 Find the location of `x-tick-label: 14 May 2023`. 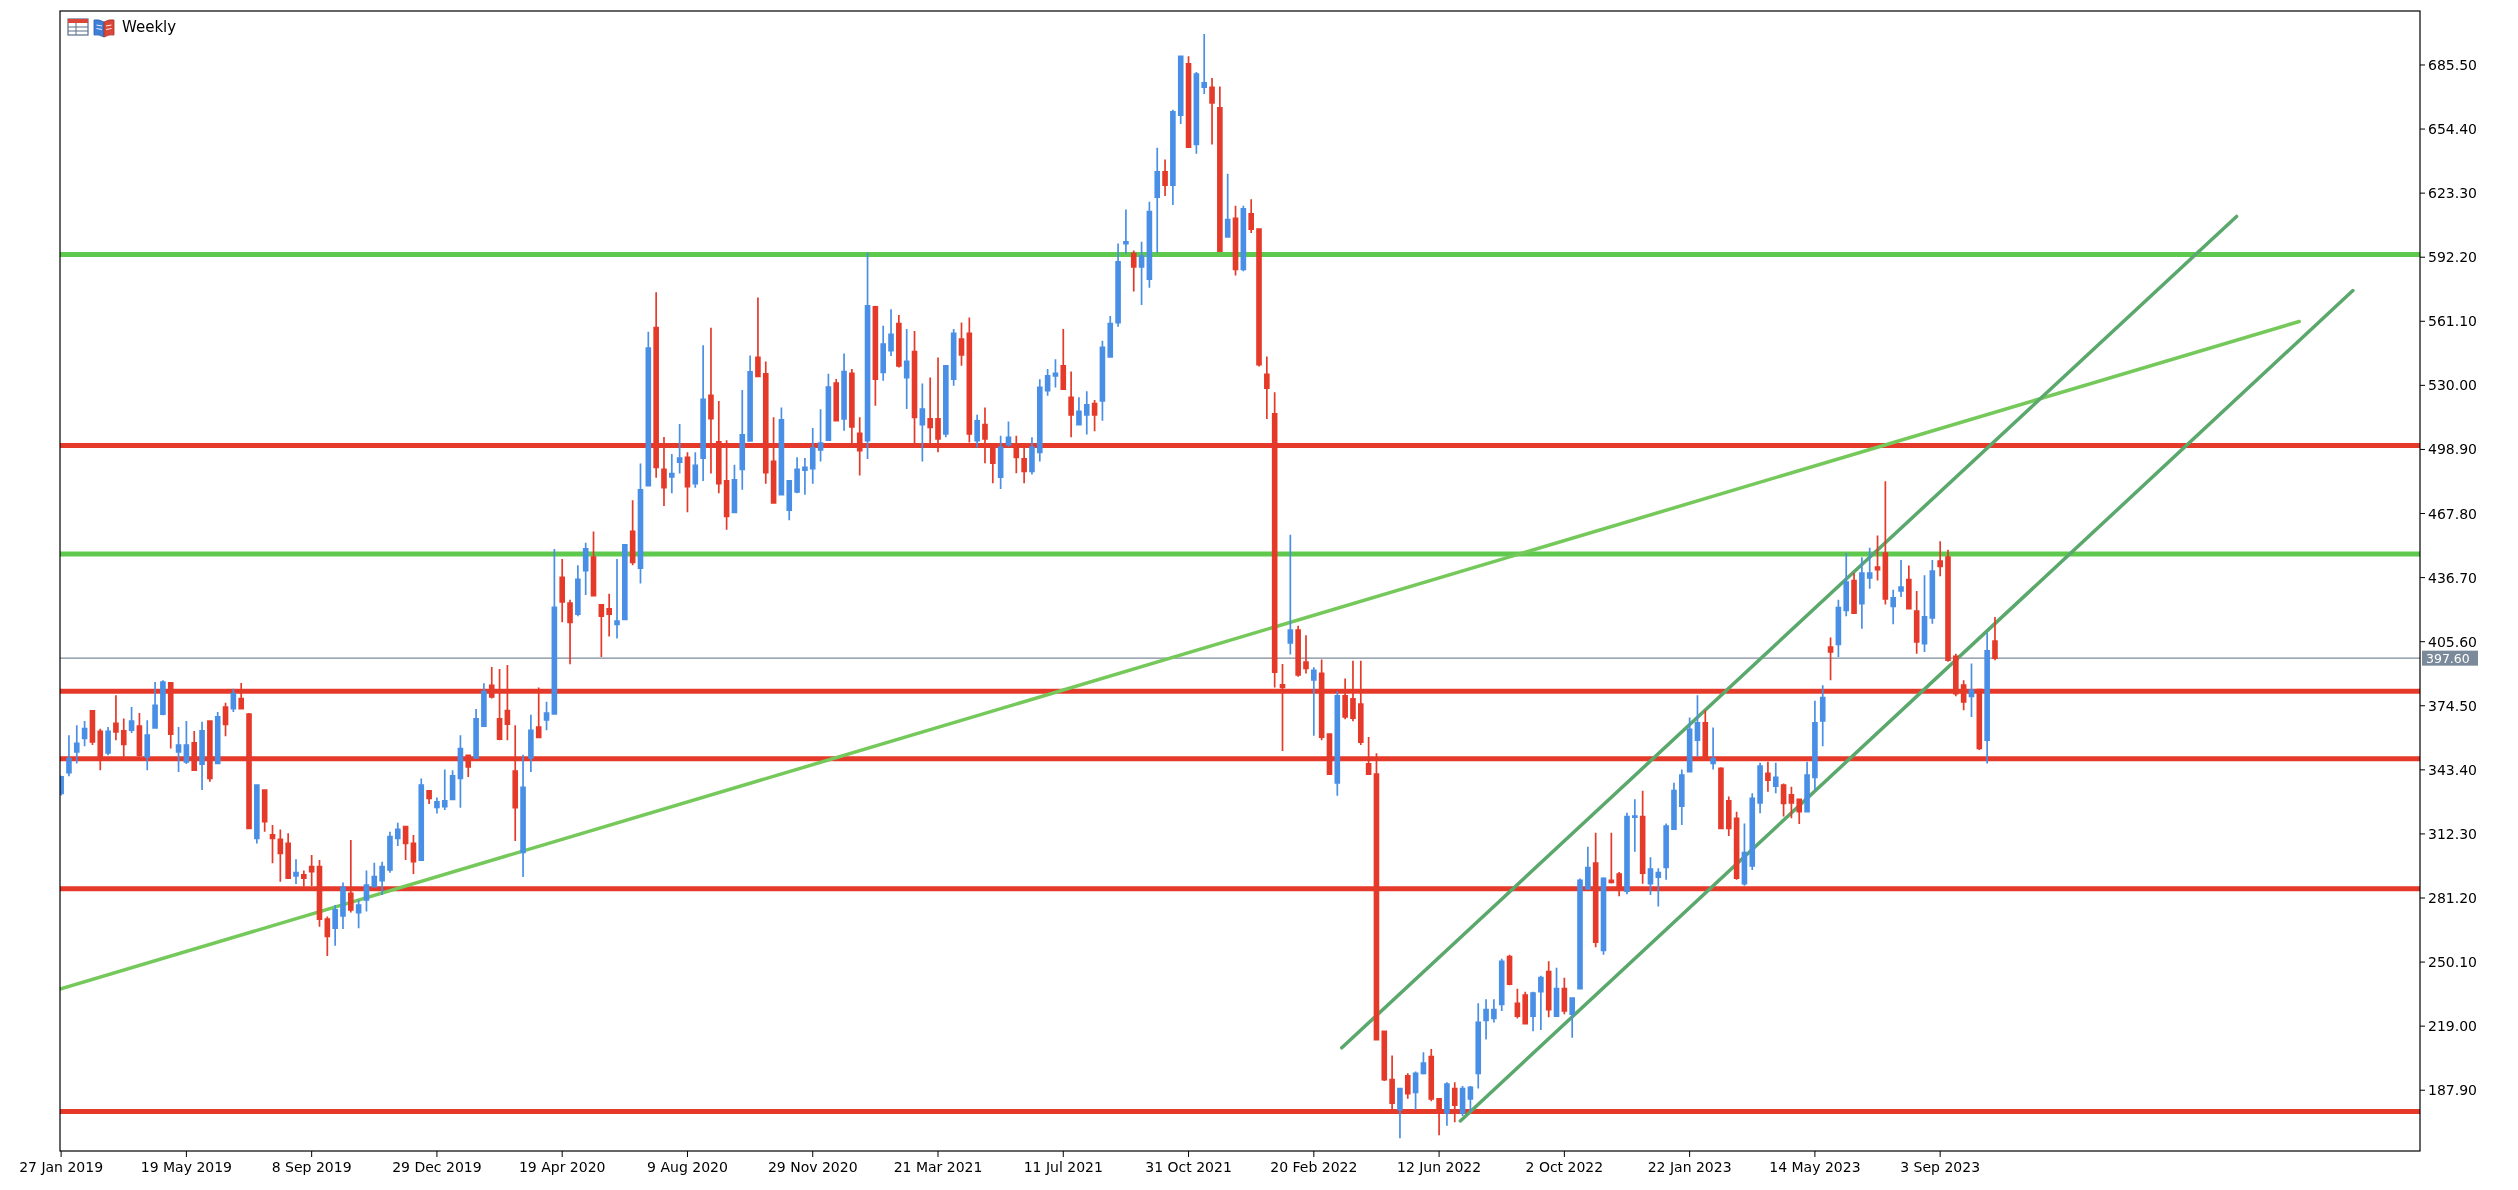

x-tick-label: 14 May 2023 is located at coordinates (1815, 1167).